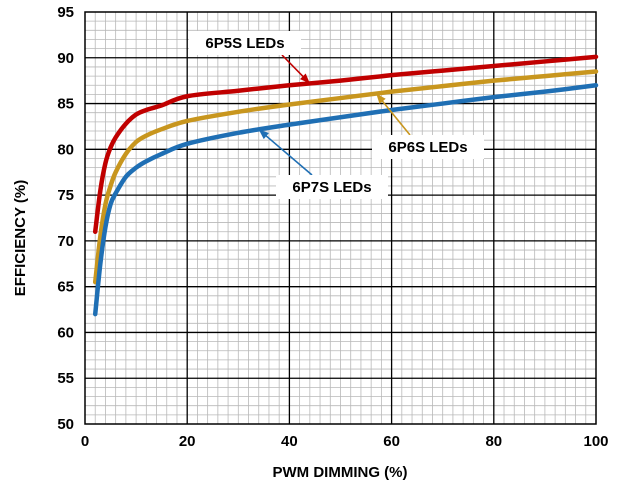  I want to click on y-tick-label: 60, so click(65, 332).